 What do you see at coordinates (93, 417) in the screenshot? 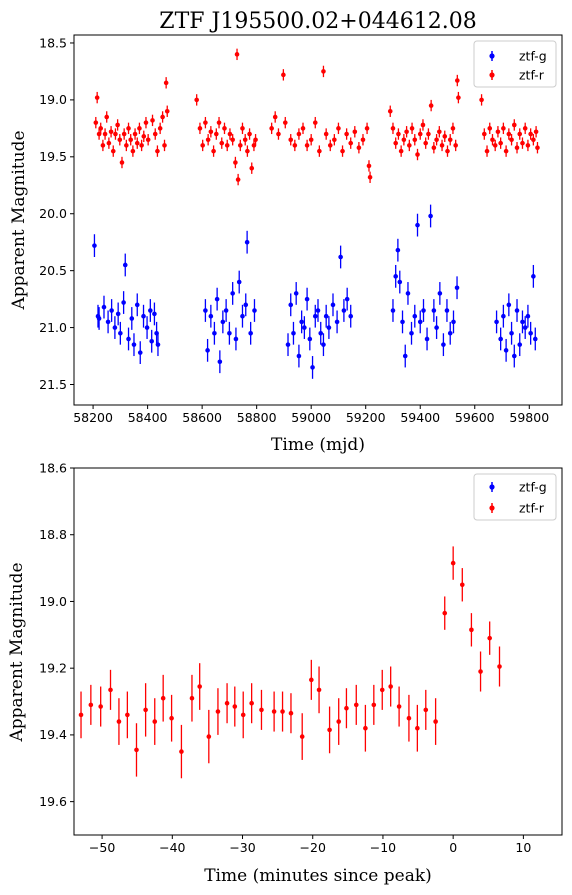
I see `x-tick-label: 58200` at bounding box center [93, 417].